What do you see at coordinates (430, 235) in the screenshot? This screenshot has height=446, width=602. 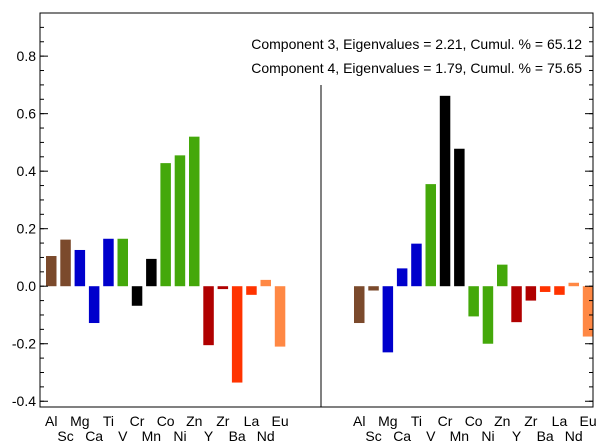 I see `bar-component-4-v` at bounding box center [430, 235].